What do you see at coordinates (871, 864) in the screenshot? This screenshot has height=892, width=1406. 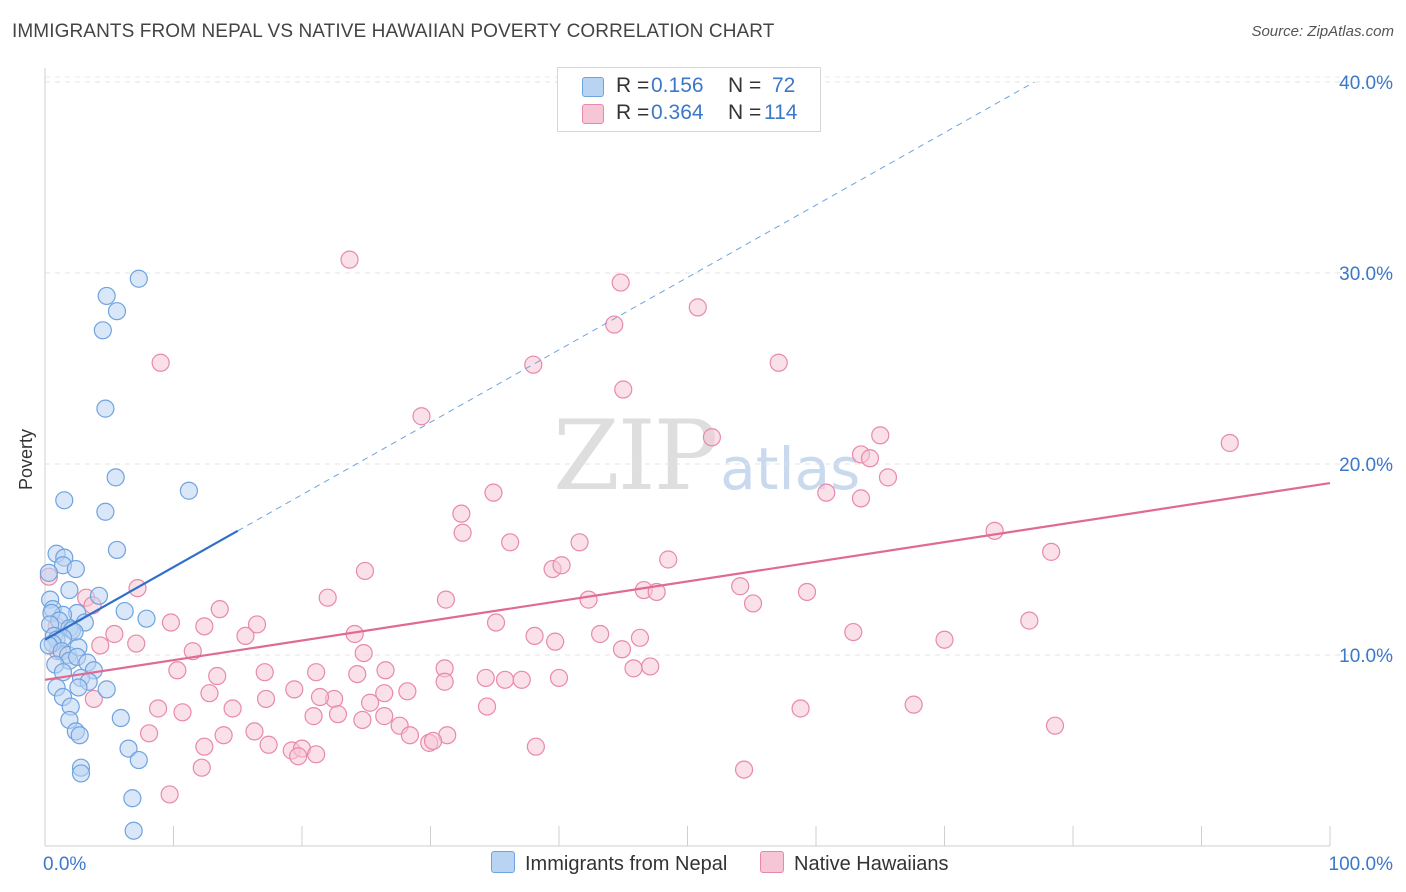 I see `series-name-hawaiian: Native Hawaiians` at bounding box center [871, 864].